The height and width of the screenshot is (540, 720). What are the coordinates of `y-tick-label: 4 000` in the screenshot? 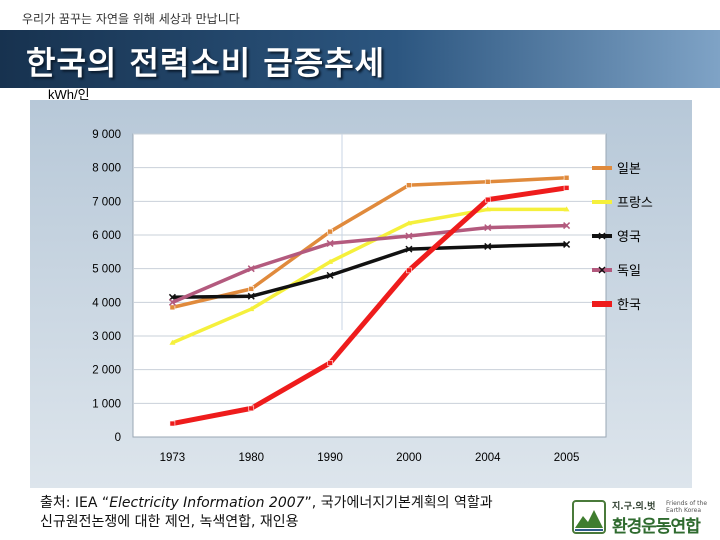 It's located at (106, 303).